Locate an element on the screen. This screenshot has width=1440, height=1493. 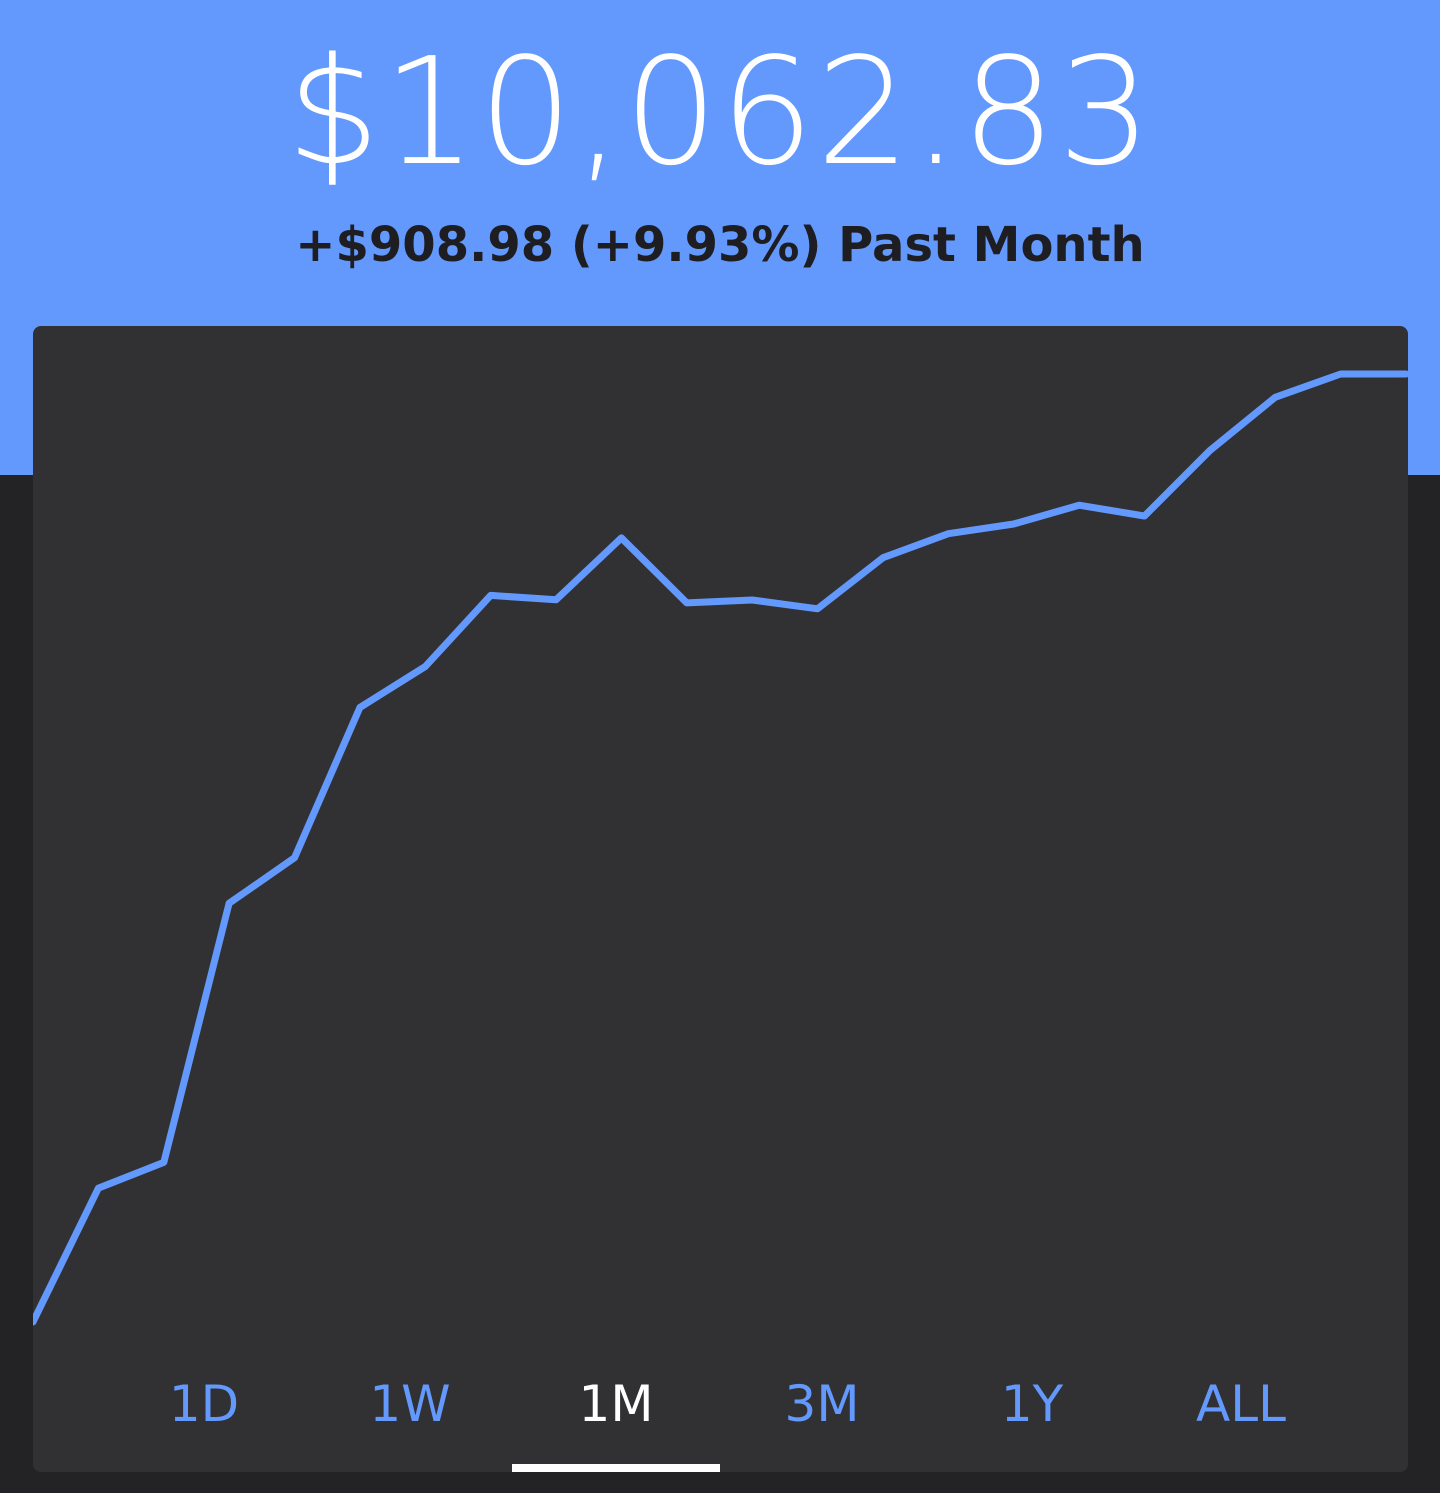
tab-all: ALL is located at coordinates (1241, 1404).